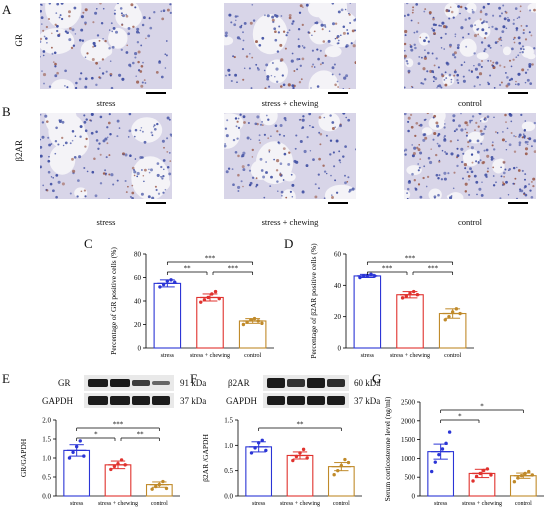 Image resolution: width=550 pixels, height=518 pixels. I want to click on significance-label: *, so click(96, 435).